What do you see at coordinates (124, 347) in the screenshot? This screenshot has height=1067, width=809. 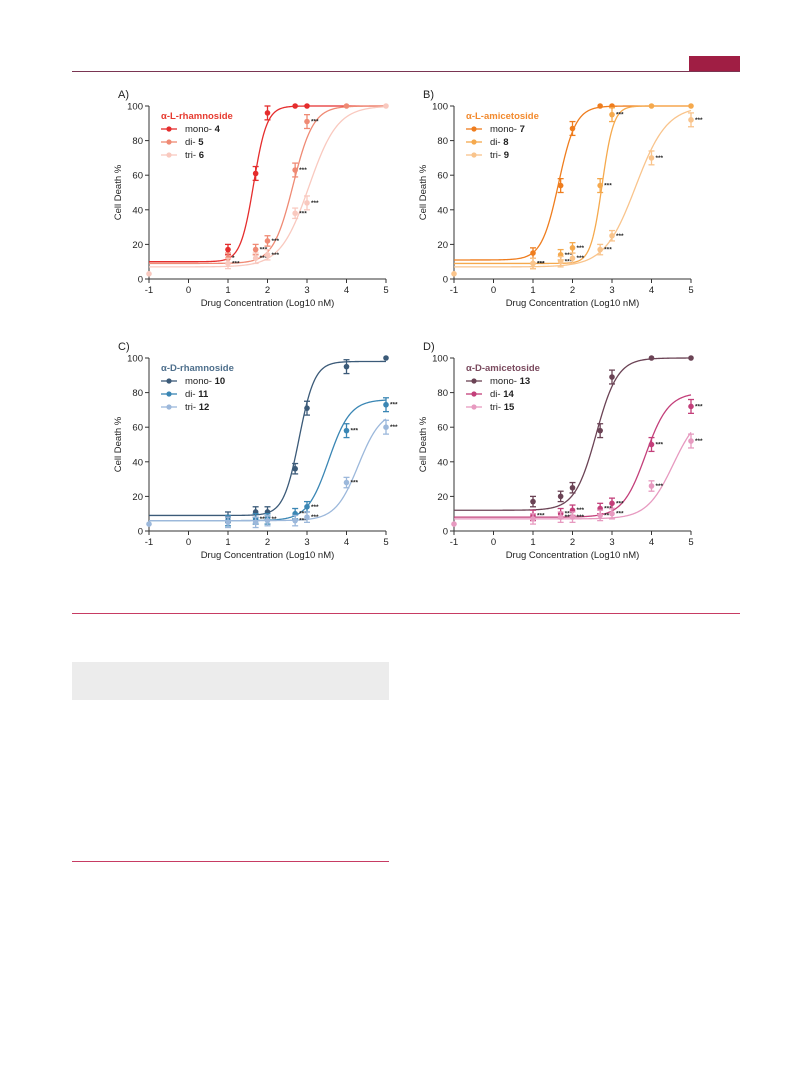 I see `panel-label: C)` at bounding box center [124, 347].